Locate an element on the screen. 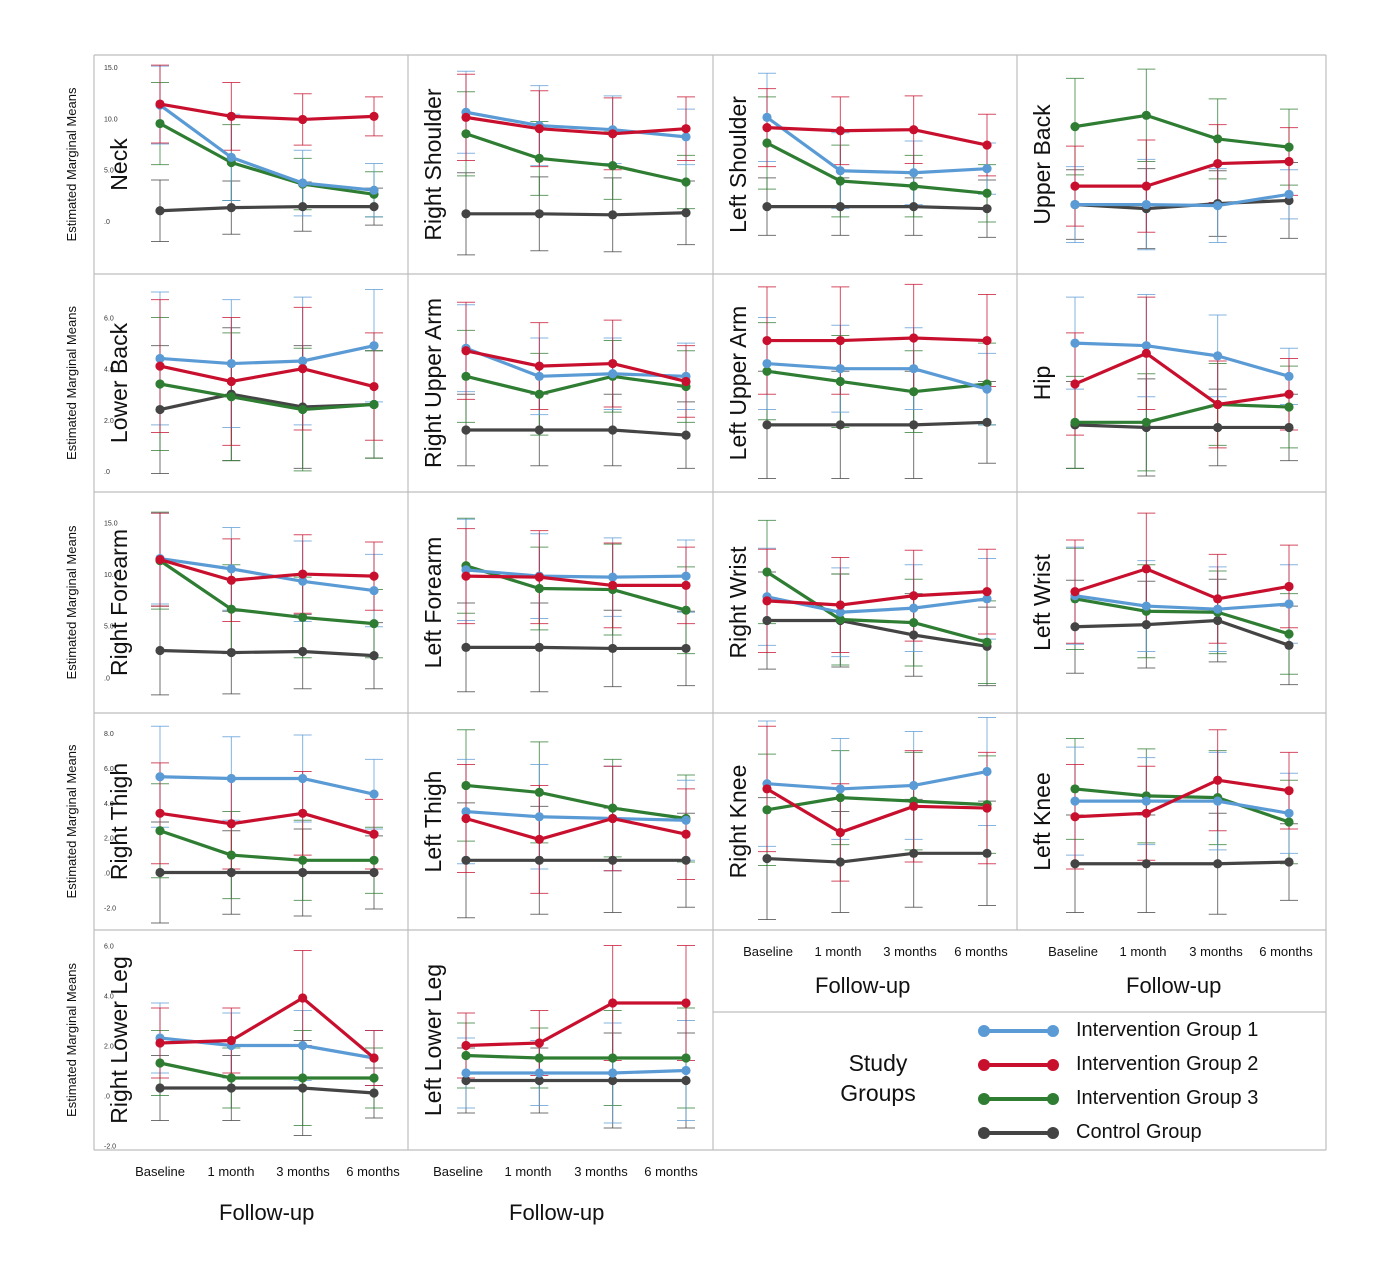 This screenshot has width=1379, height=1288. ytick-label: .0 is located at coordinates (107, 222).